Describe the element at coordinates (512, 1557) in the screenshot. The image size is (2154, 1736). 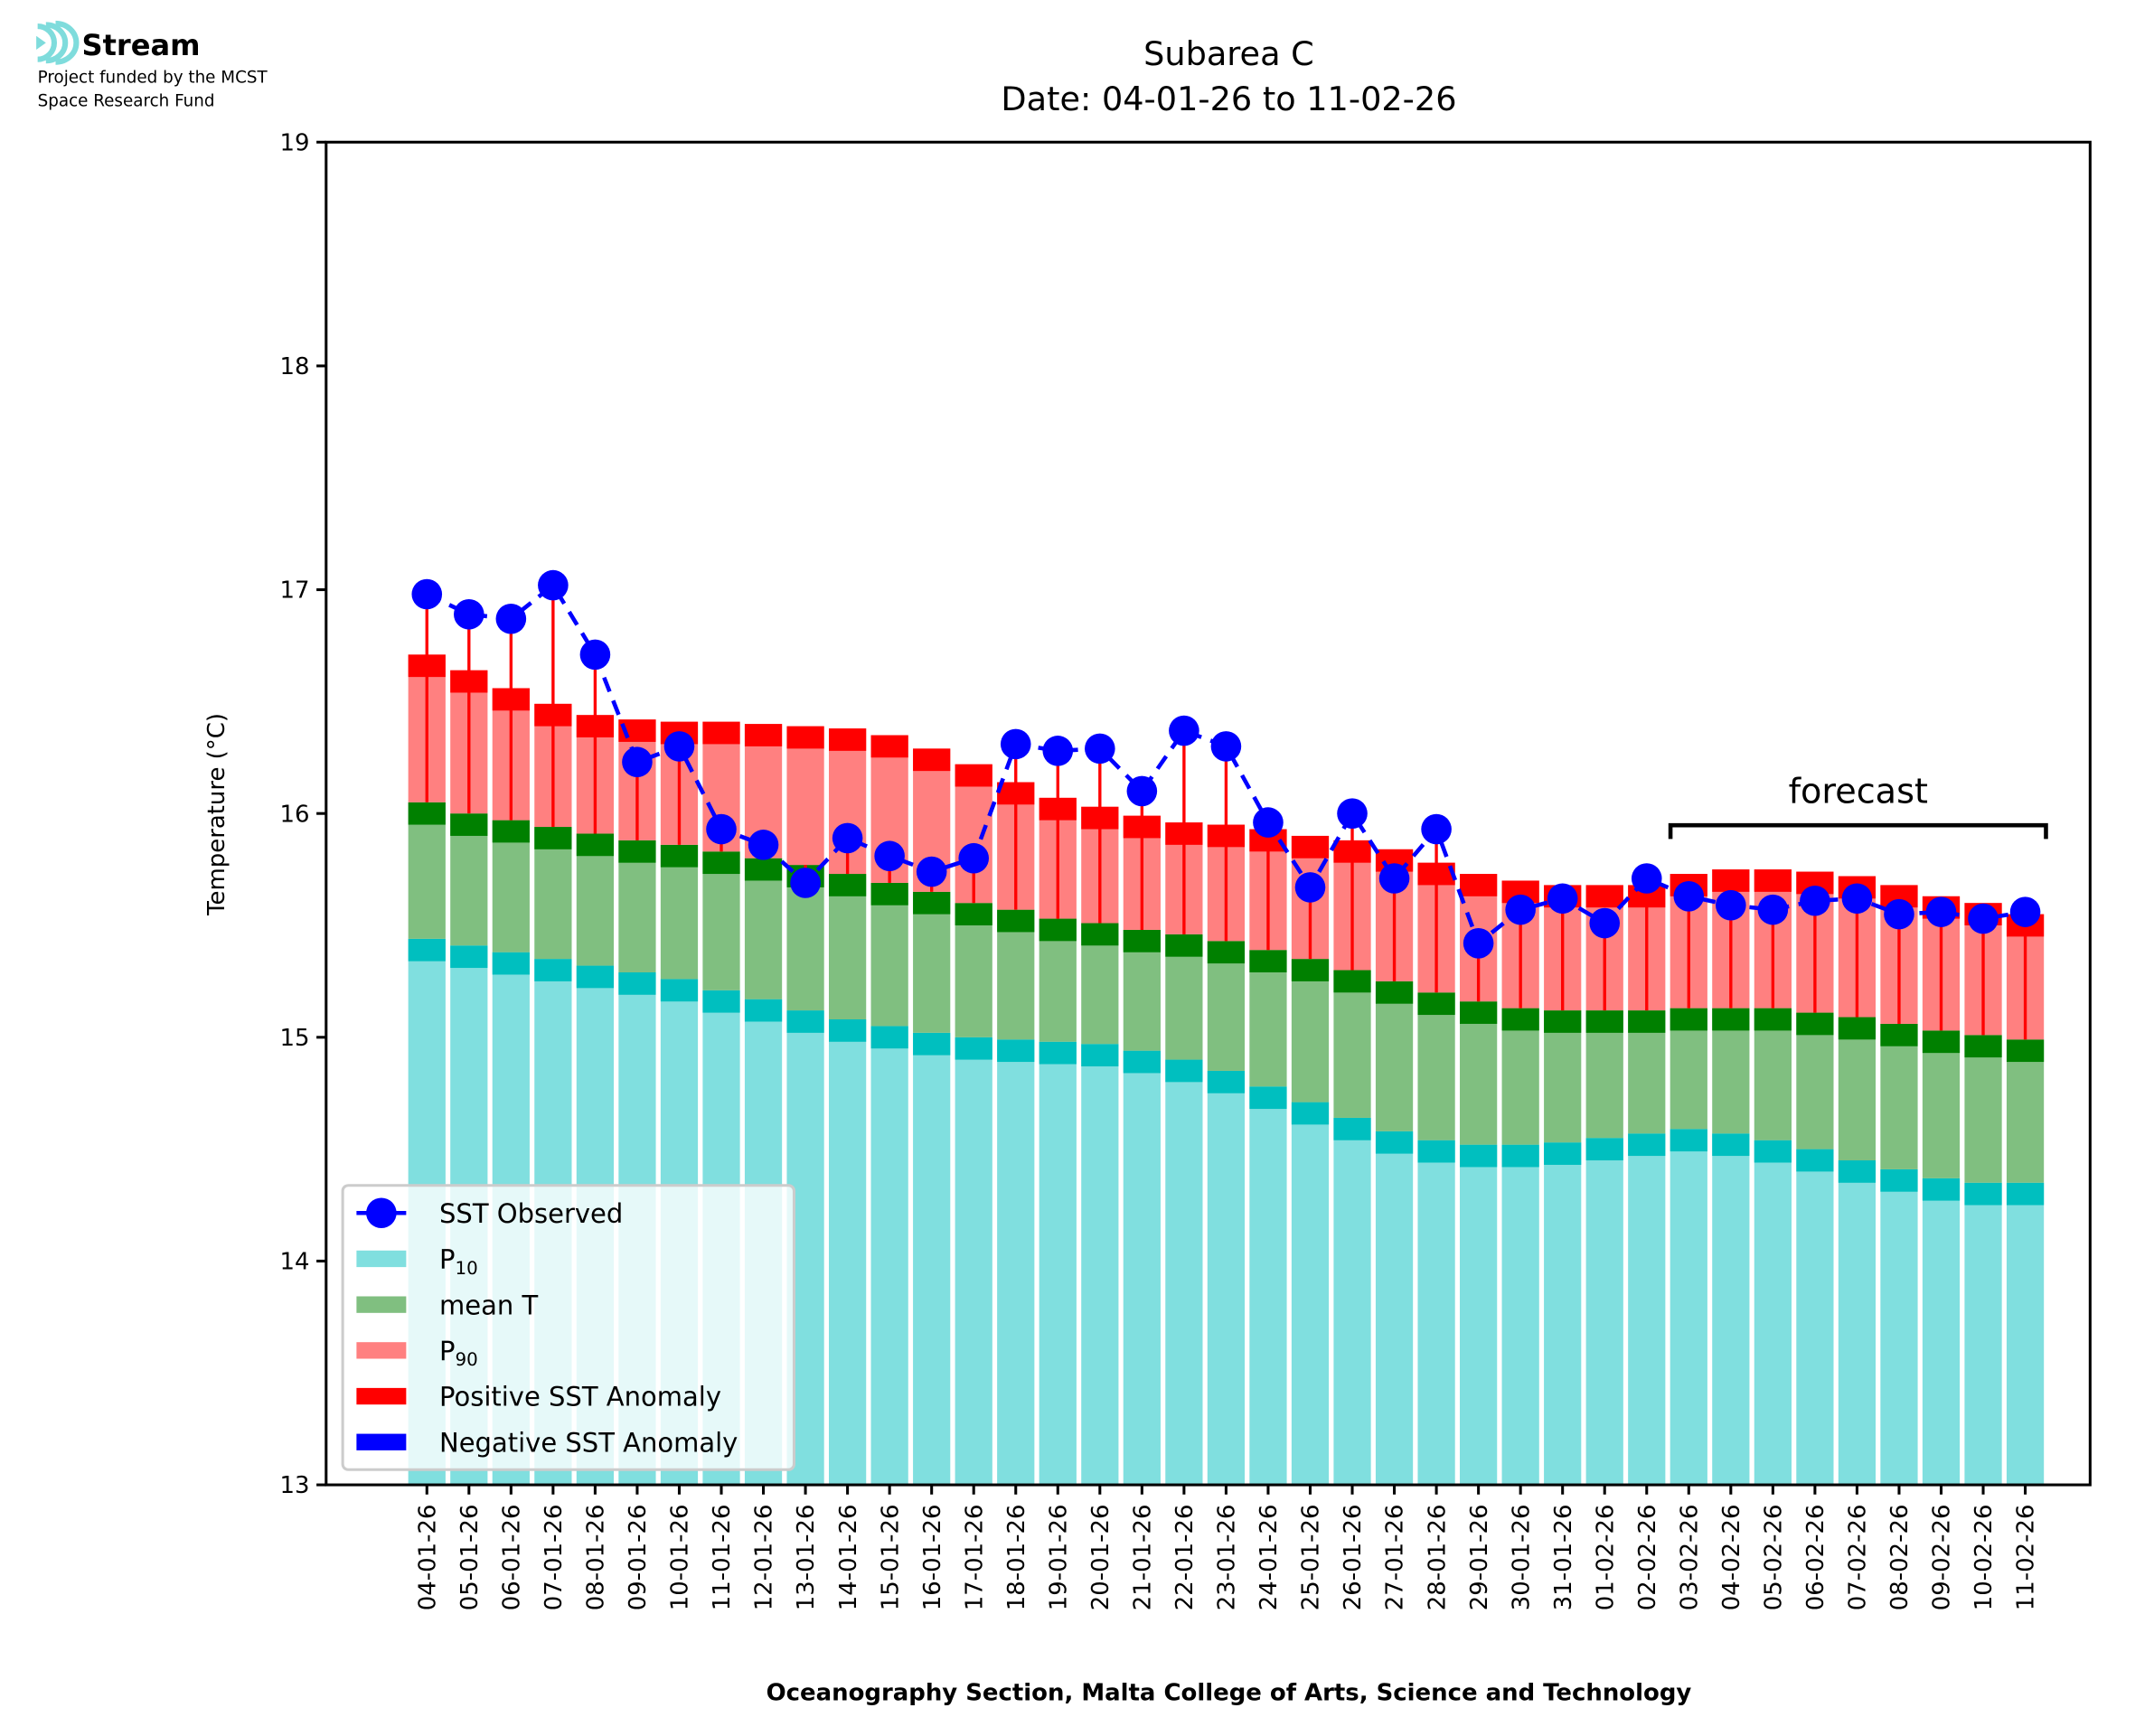
I see `x-tick-label: 06-01-26` at that location.